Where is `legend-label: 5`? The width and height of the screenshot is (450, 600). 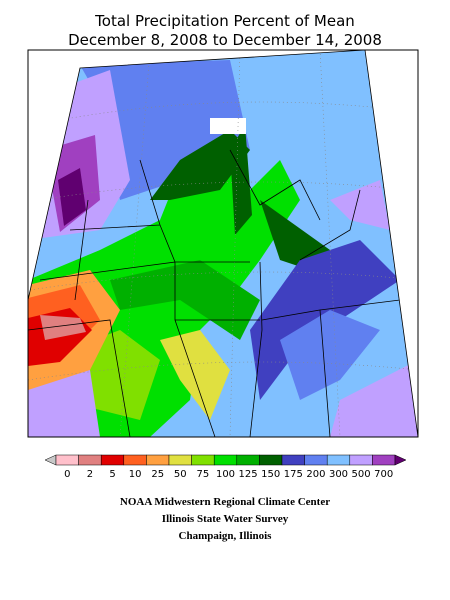 legend-label: 5 is located at coordinates (112, 474).